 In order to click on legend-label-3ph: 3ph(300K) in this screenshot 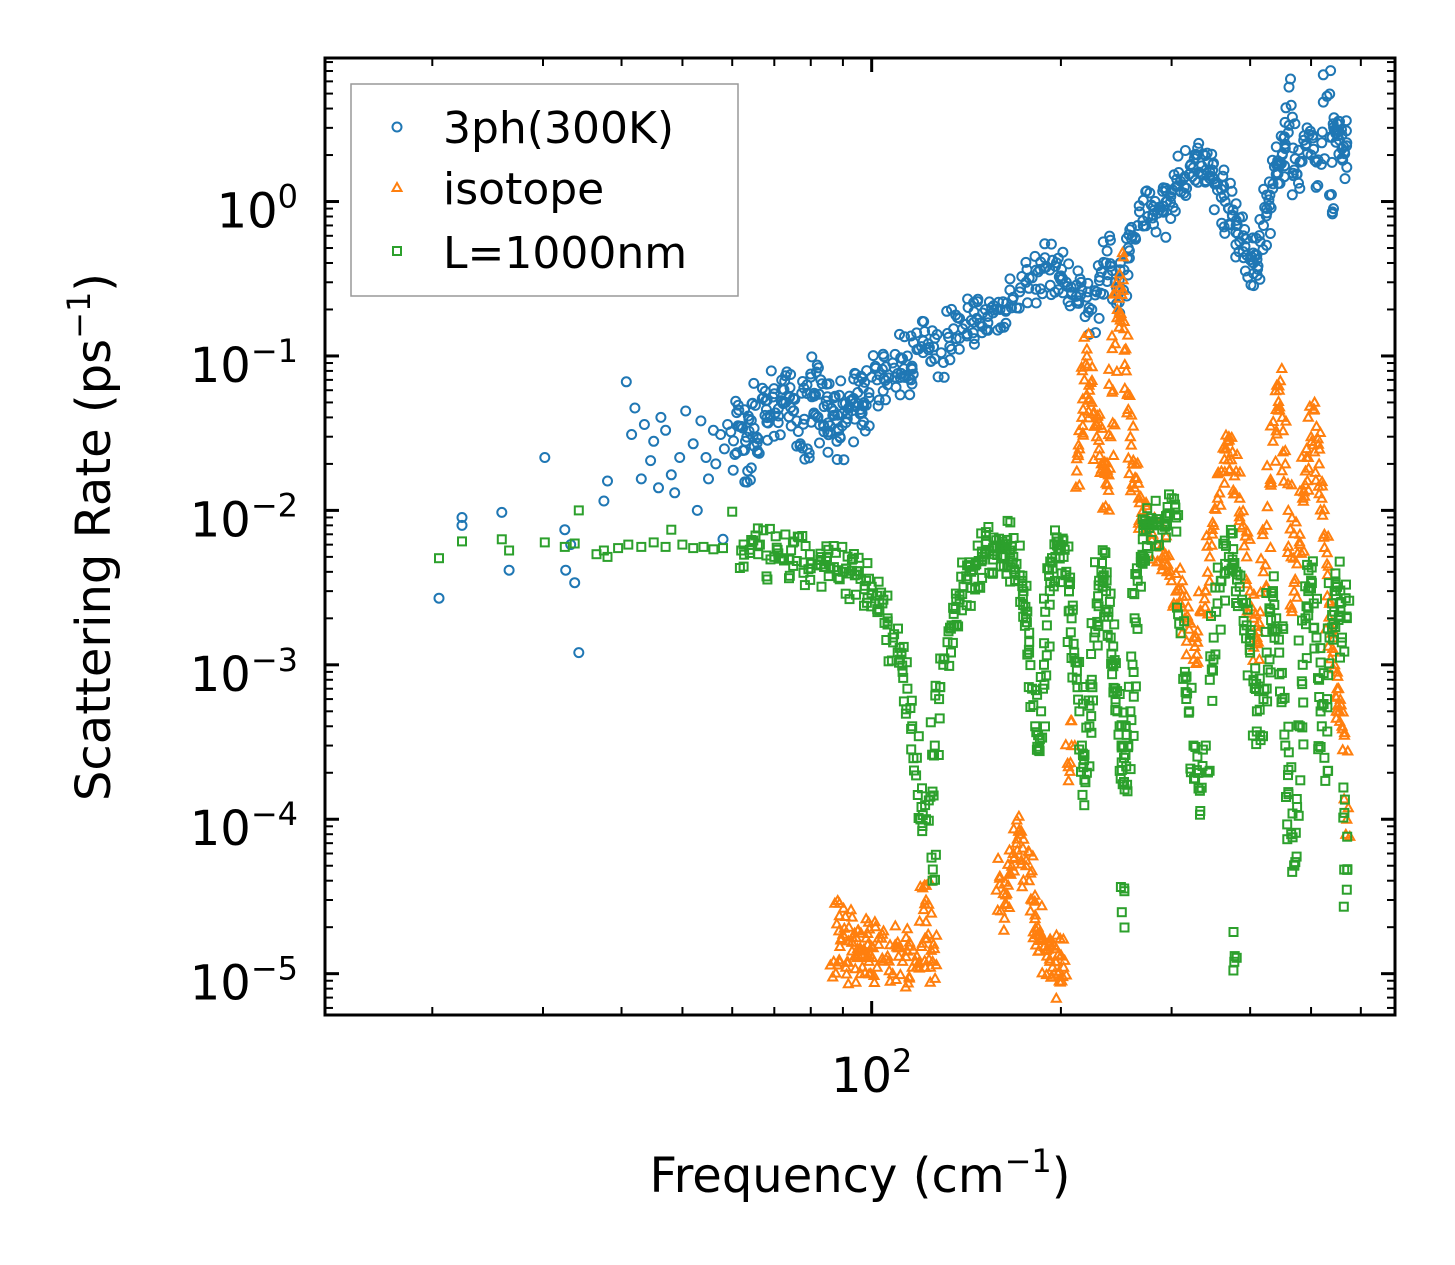, I will do `click(558, 128)`.